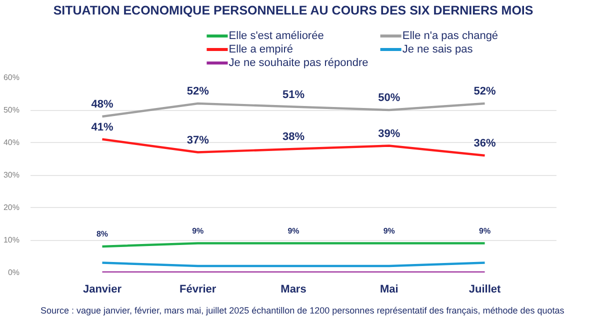 This screenshot has width=600, height=326. What do you see at coordinates (450, 36) in the screenshot?
I see `legend-label: Elle n'a pas changé` at bounding box center [450, 36].